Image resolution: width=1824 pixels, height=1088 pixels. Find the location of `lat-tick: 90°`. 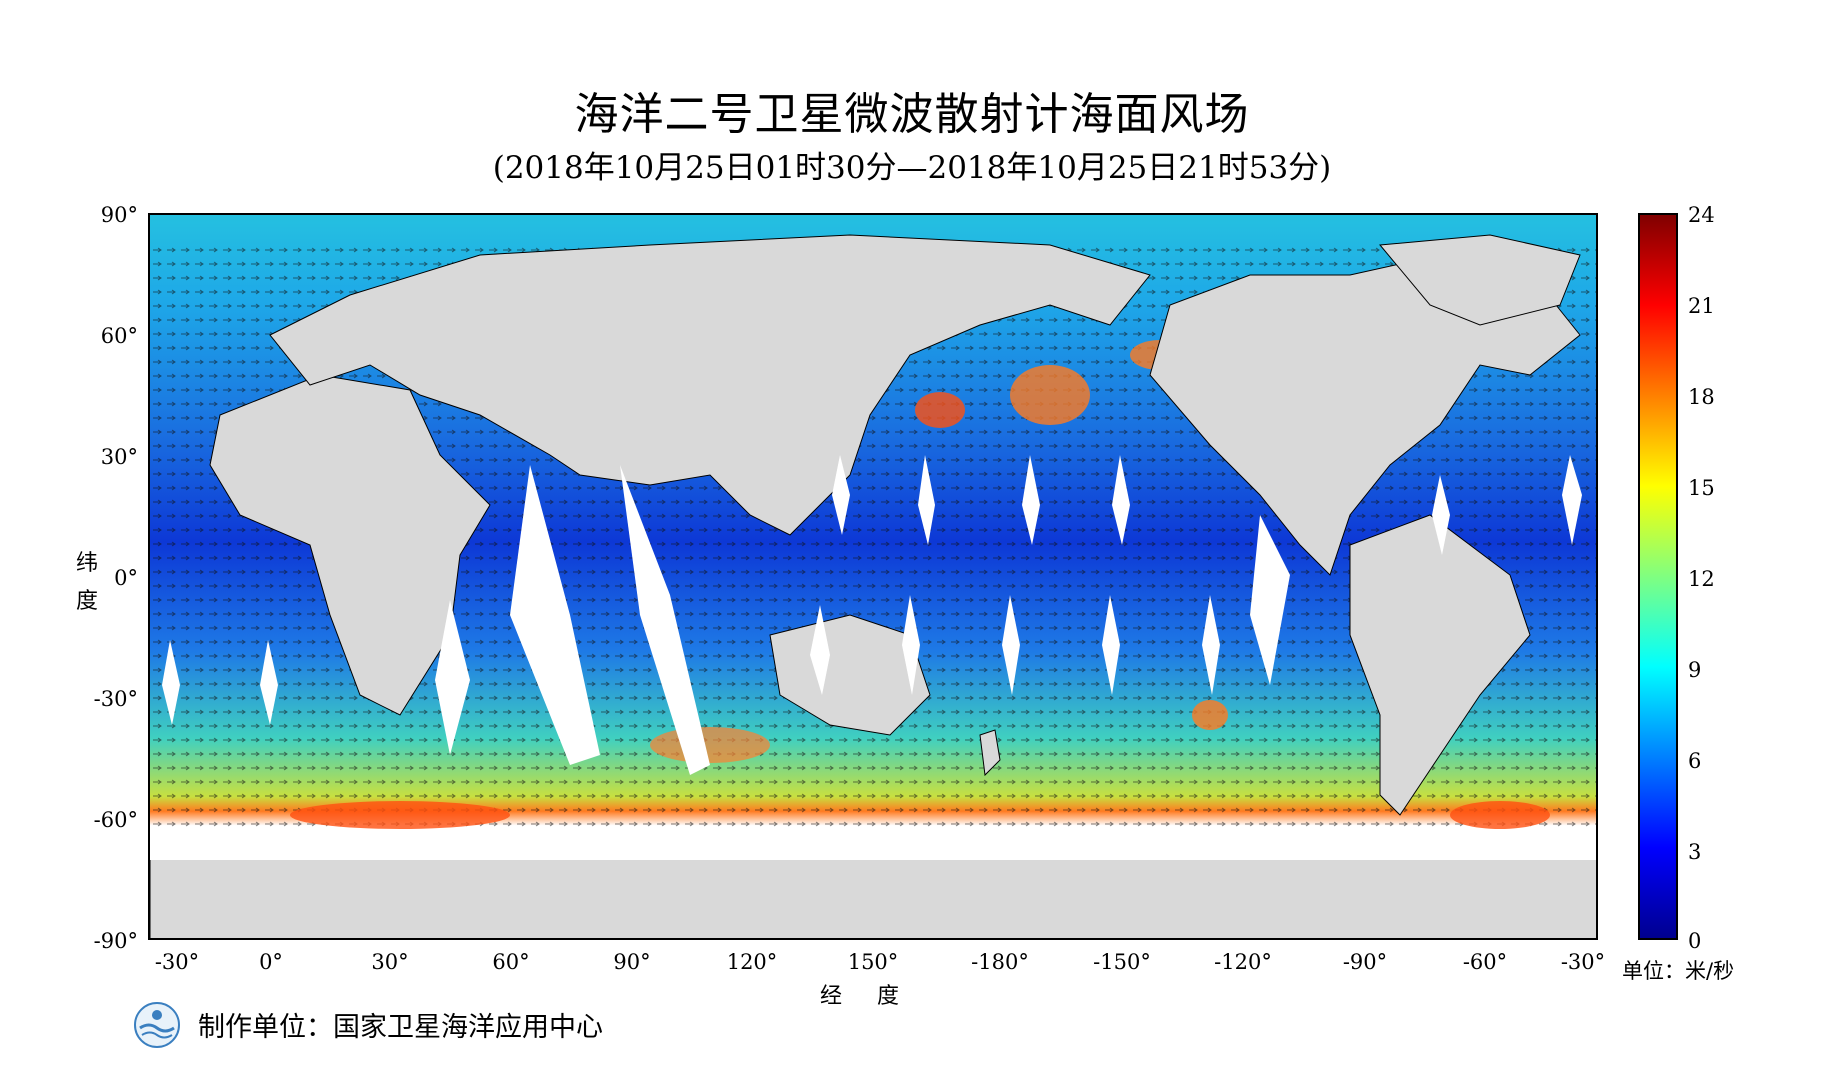

lat-tick: 90° is located at coordinates (119, 215).